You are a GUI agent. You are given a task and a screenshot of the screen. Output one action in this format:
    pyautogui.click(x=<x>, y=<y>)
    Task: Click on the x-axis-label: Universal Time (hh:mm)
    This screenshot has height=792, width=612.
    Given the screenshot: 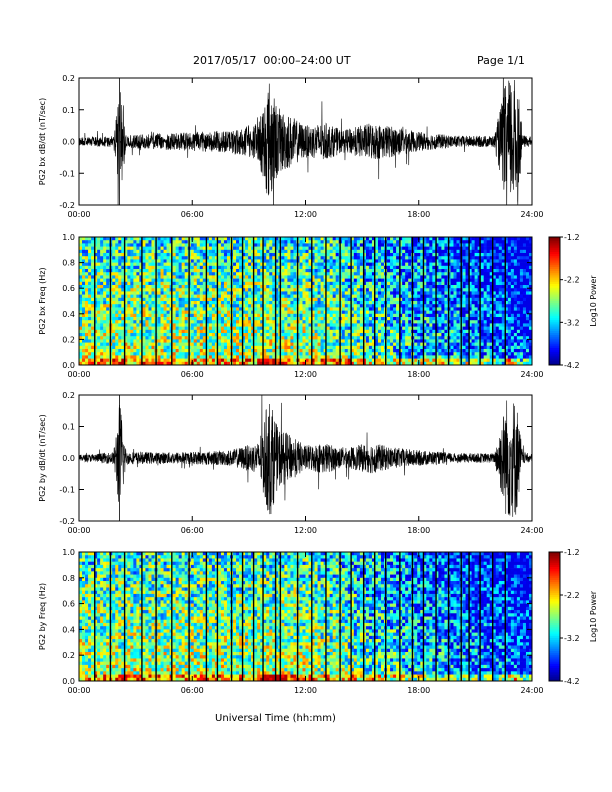 What is the action you would take?
    pyautogui.click(x=275, y=718)
    